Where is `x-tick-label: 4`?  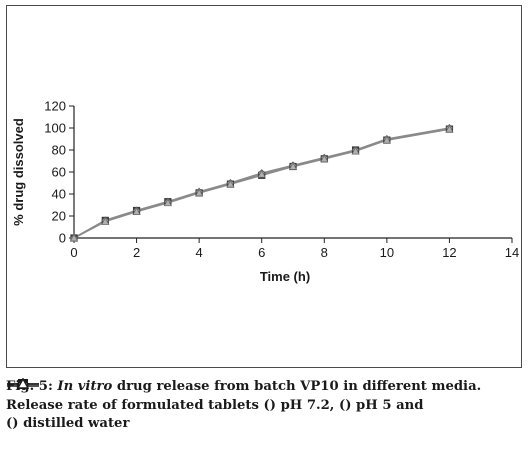
x-tick-label: 4 is located at coordinates (199, 252).